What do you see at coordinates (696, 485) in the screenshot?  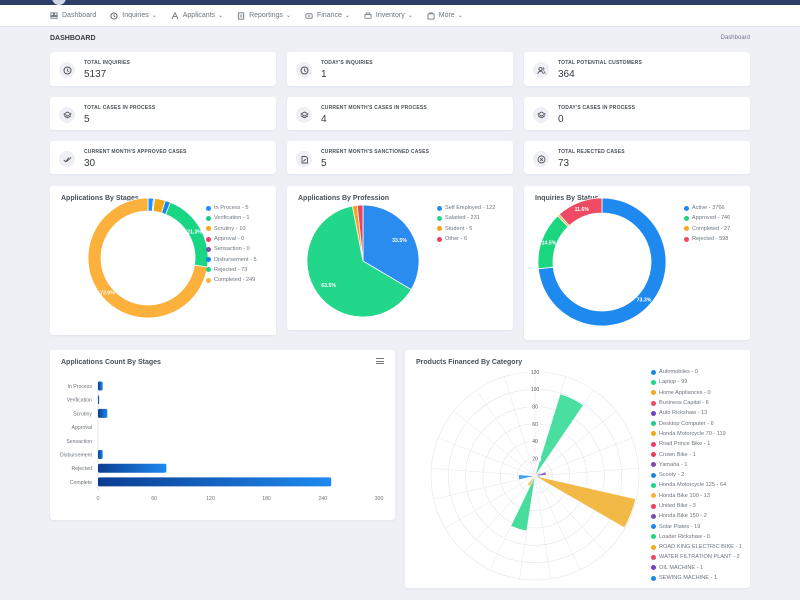 I see `legend-item: Honda Motorcycle 125 - 64` at bounding box center [696, 485].